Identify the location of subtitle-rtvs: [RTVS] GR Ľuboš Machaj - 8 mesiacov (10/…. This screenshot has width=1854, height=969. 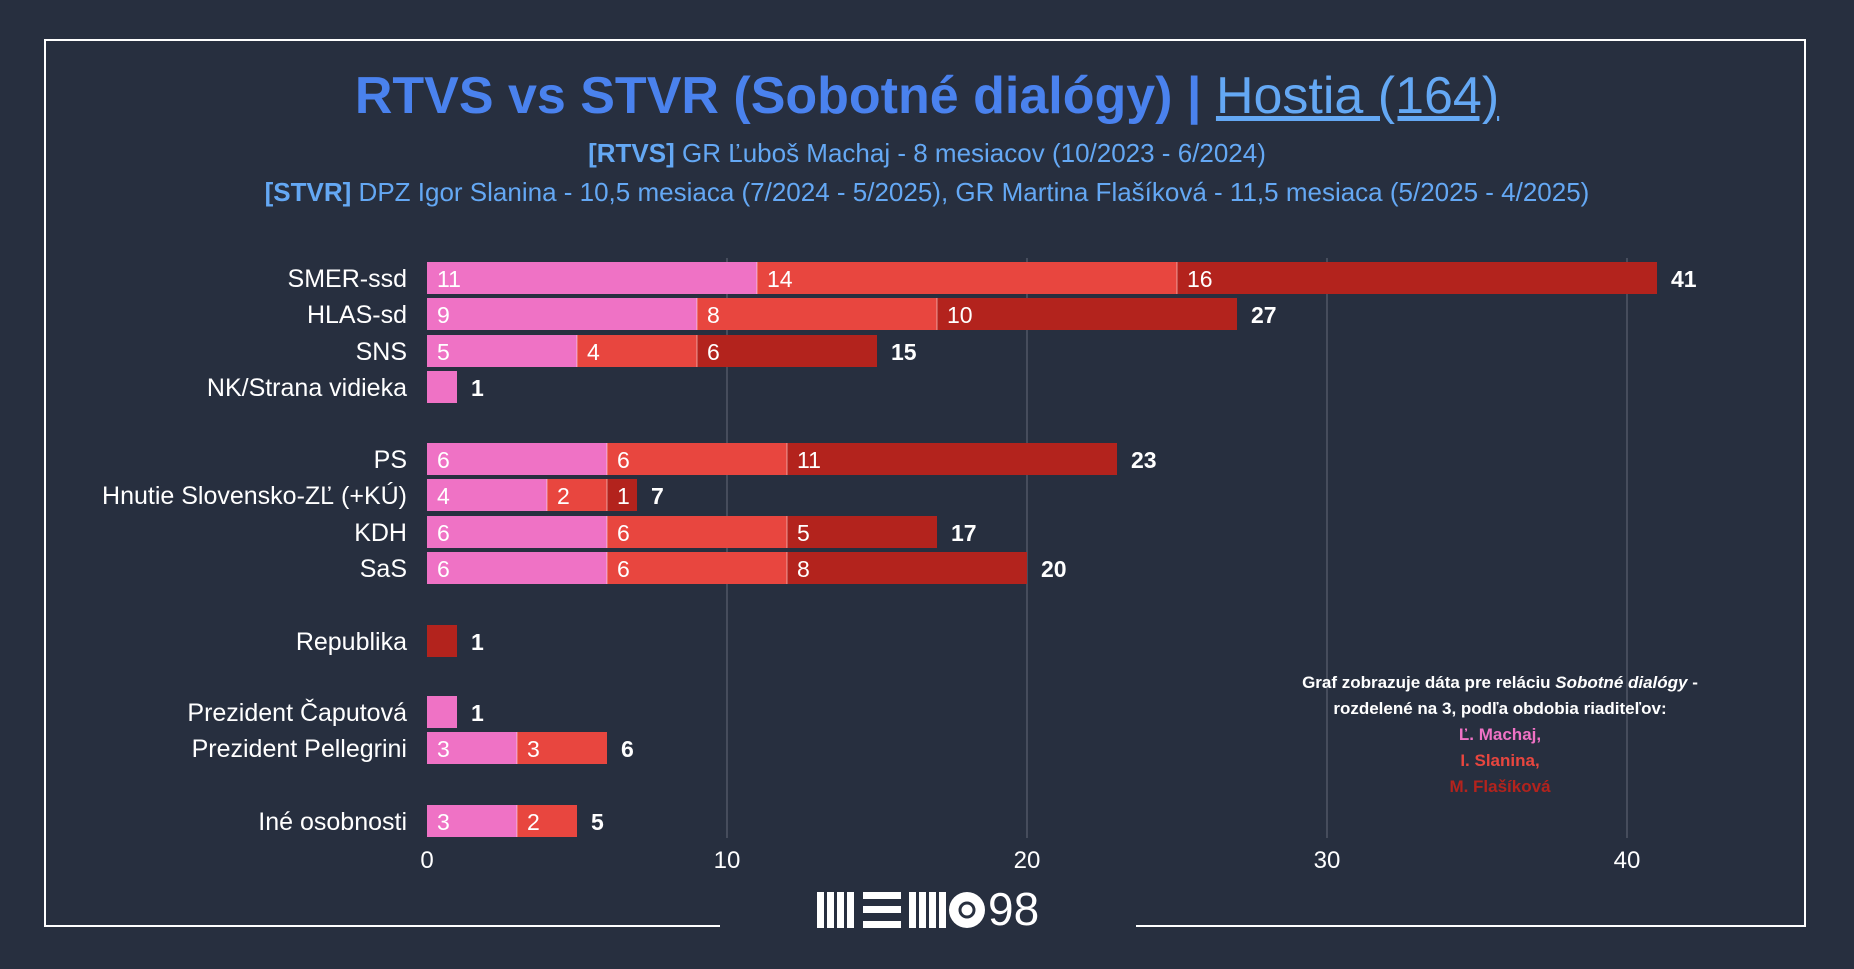
(927, 153).